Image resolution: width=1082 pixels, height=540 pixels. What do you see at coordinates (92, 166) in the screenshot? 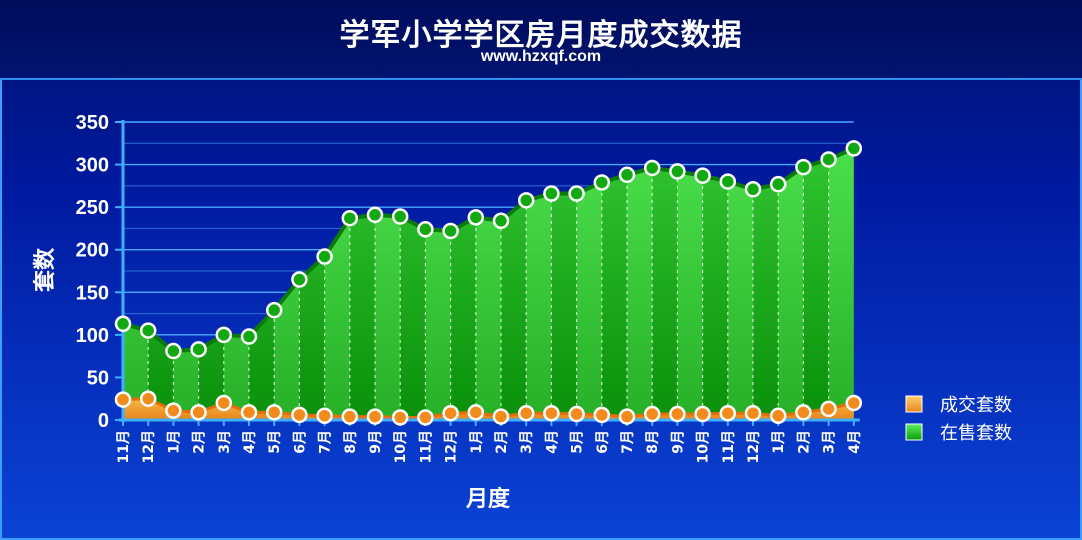
I see `y-tick-label: 300` at bounding box center [92, 166].